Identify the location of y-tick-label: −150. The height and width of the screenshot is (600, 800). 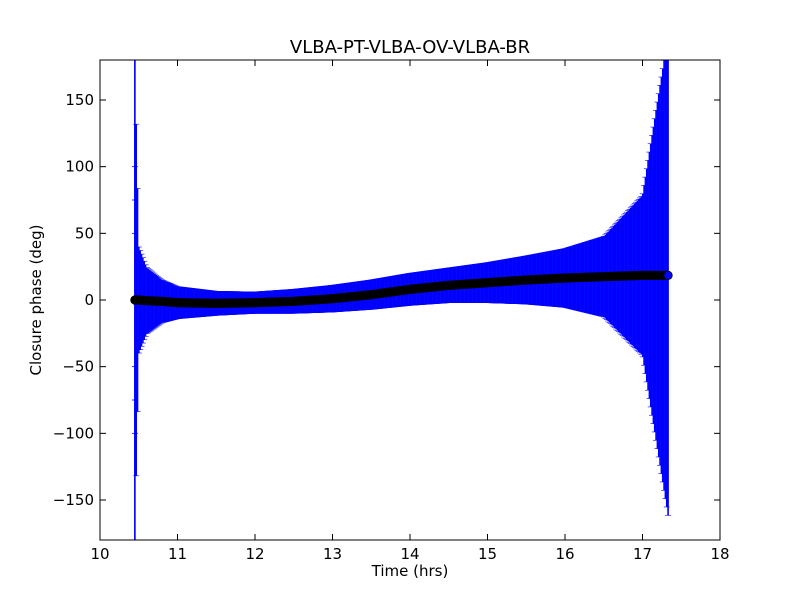
(73, 500).